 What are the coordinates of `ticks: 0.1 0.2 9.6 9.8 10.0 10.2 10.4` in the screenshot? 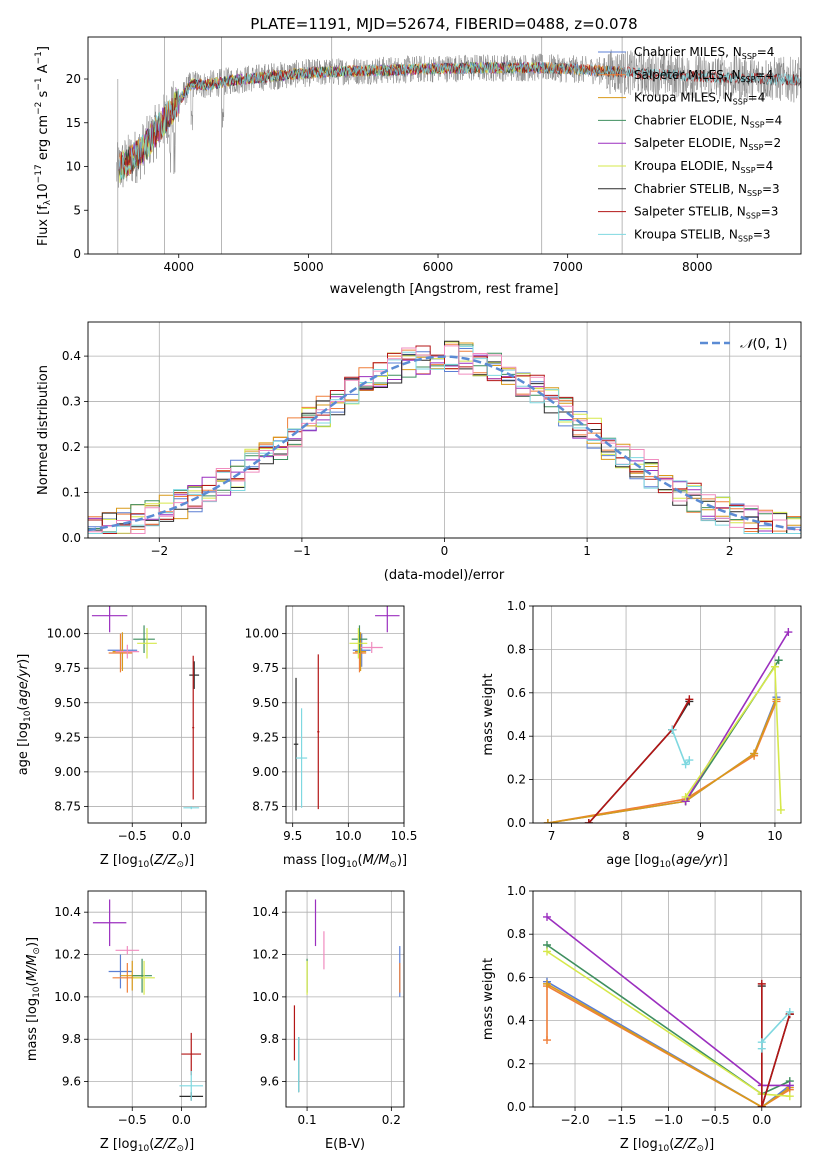 It's located at (326, 1016).